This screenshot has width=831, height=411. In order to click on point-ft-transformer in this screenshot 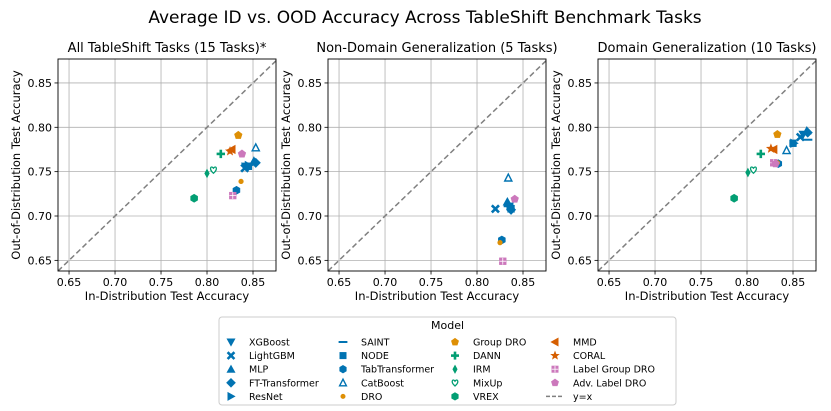, I will do `click(807, 132)`.